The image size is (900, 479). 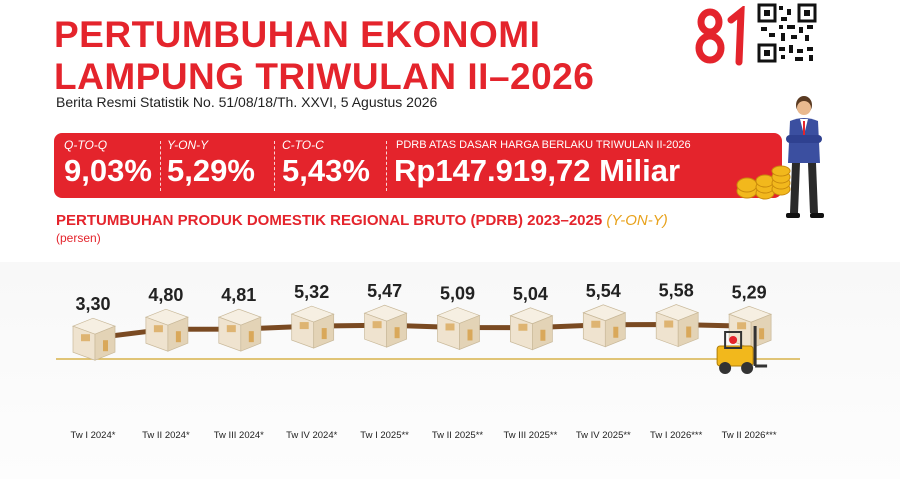 What do you see at coordinates (603, 291) in the screenshot?
I see `value-label: 5,54` at bounding box center [603, 291].